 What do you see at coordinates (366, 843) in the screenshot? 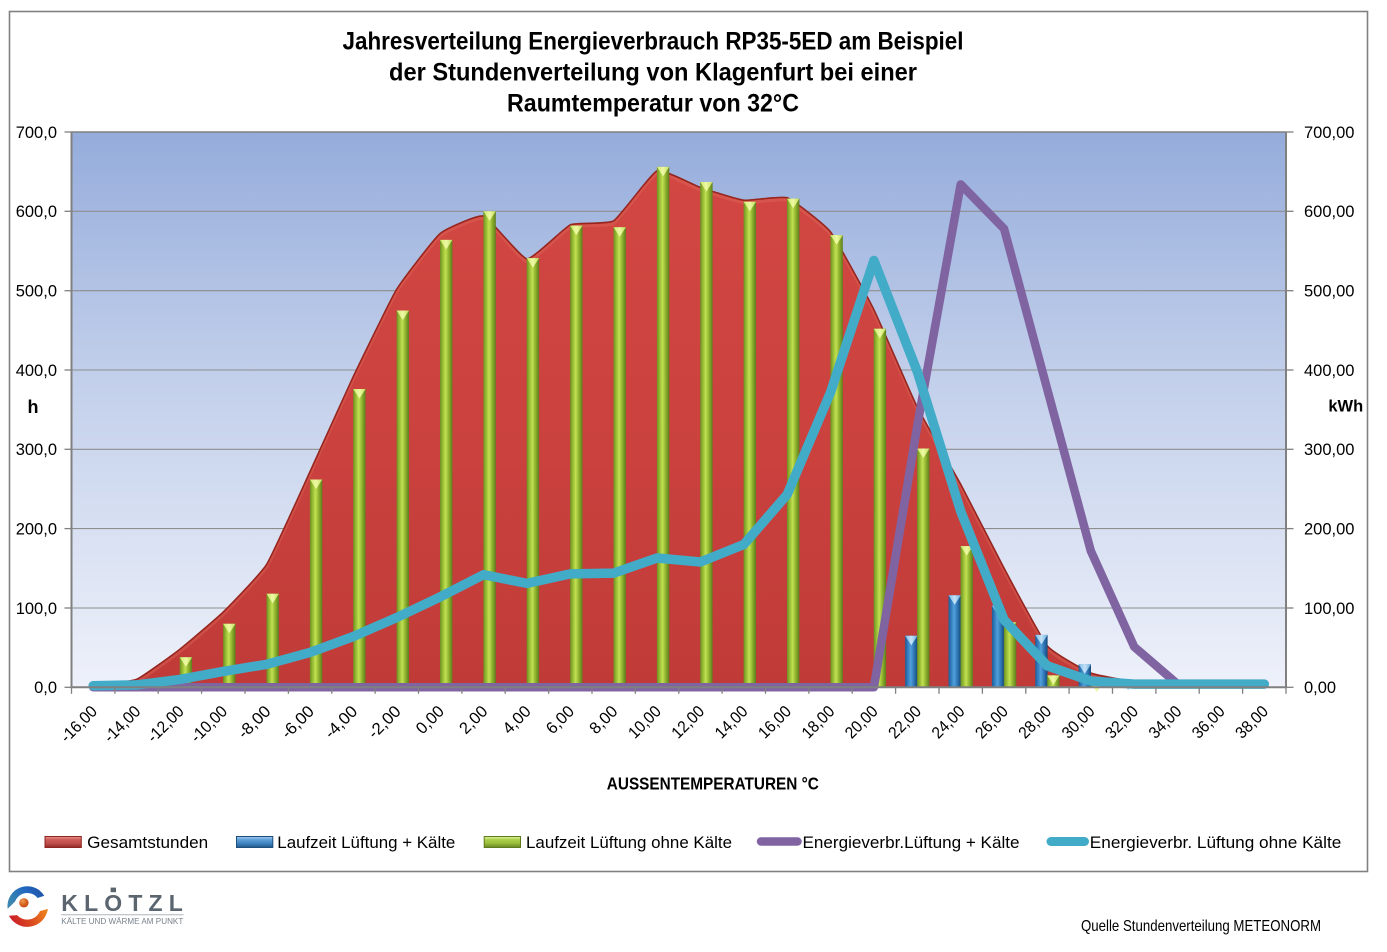
I see `svg-text: Laufzeit Lüftung + Kälte` at bounding box center [366, 843].